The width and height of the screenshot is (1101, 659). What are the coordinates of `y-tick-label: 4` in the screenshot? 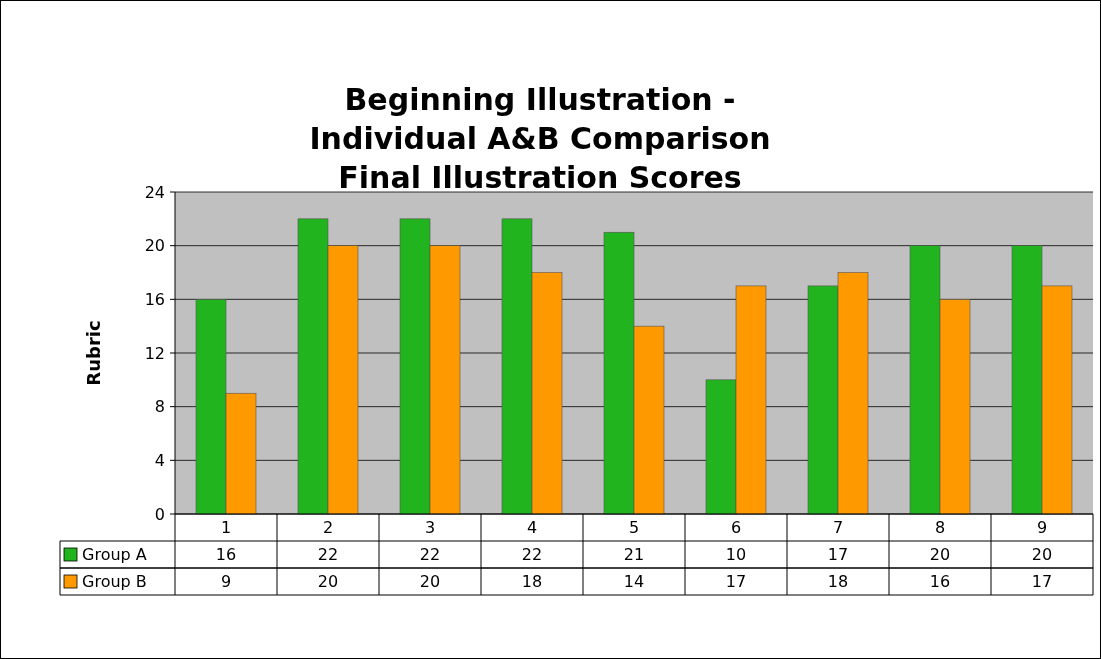 It's located at (159, 460).